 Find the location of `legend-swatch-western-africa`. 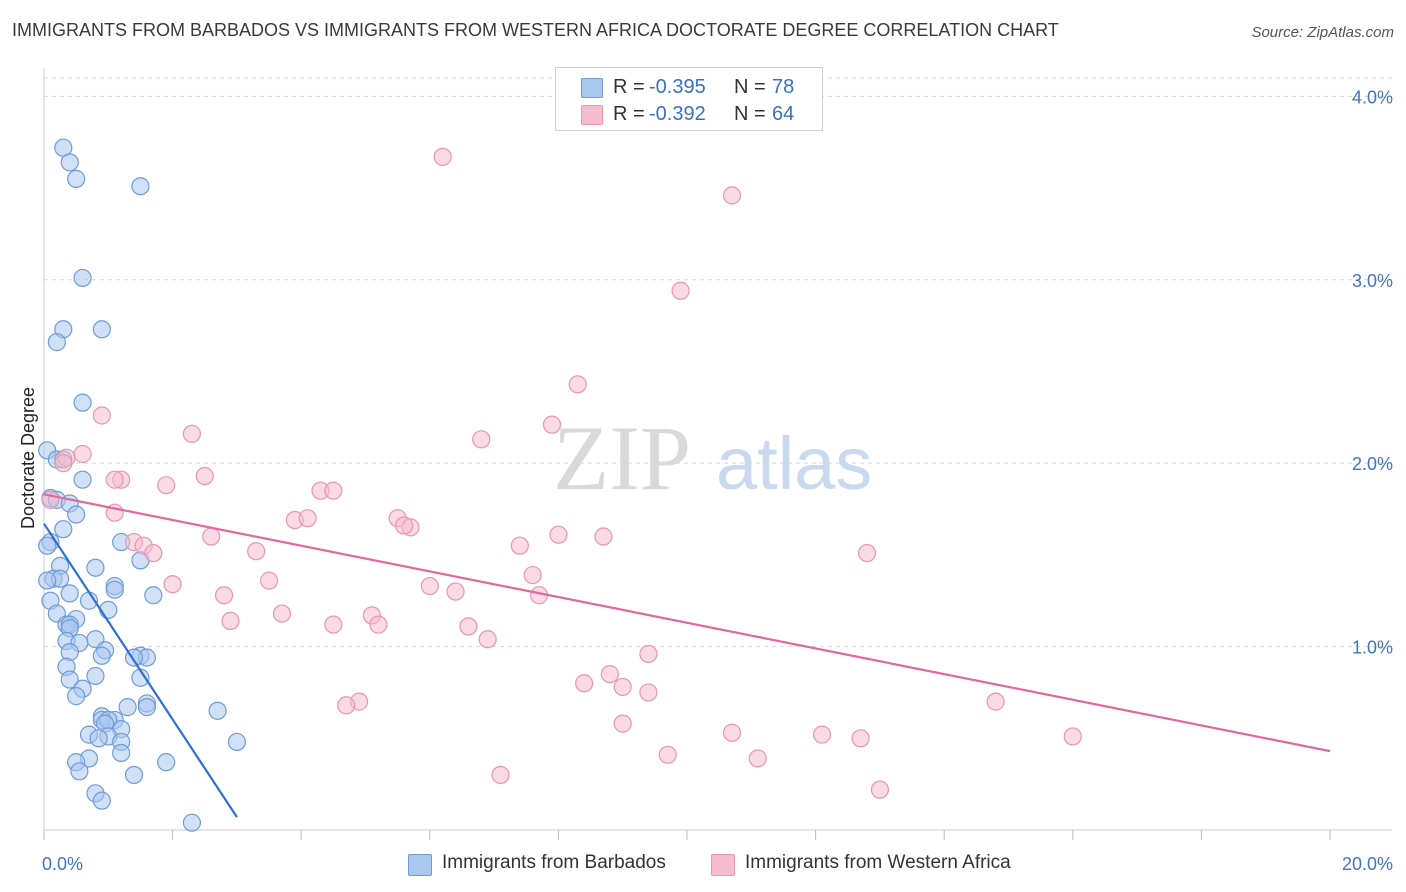

legend-swatch-western-africa is located at coordinates (592, 115).